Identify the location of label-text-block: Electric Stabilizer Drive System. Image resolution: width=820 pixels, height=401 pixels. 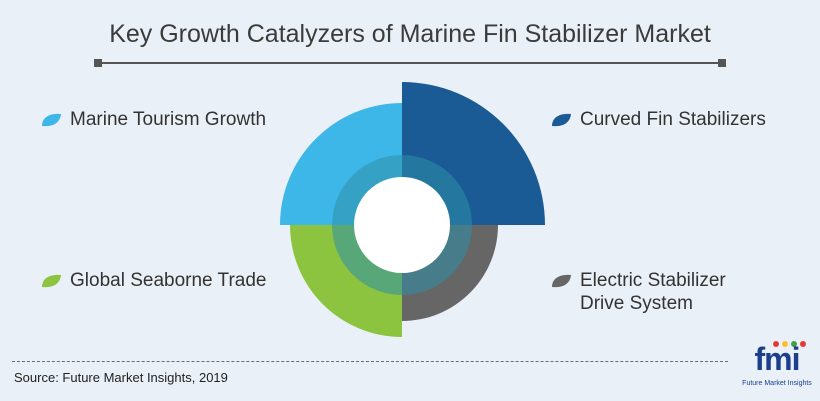
(653, 292).